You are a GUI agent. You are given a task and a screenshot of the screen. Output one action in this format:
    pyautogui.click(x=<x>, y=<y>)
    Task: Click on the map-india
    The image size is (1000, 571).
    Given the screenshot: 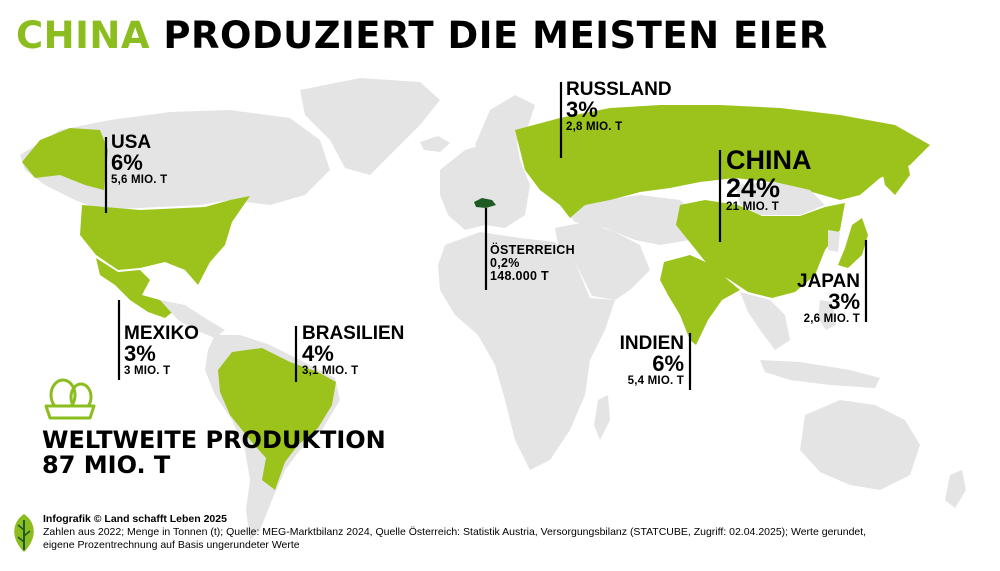 What is the action you would take?
    pyautogui.click(x=700, y=300)
    